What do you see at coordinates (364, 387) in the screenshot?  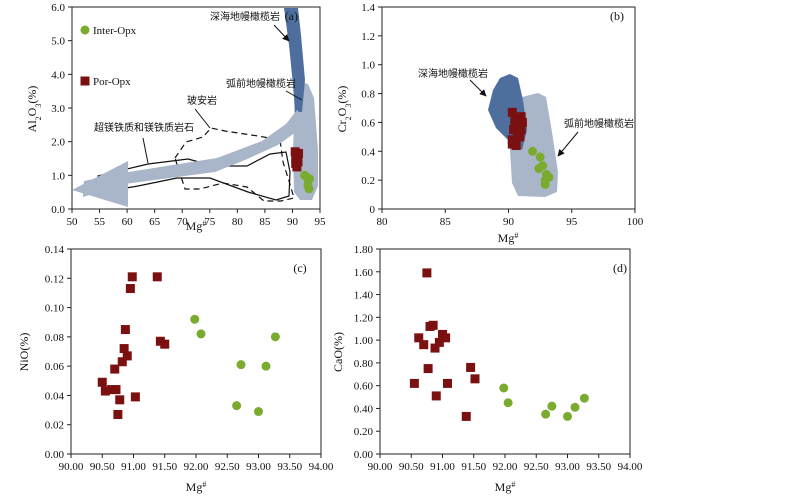 I see `panel-d-ytick-label: 0.60` at bounding box center [364, 387].